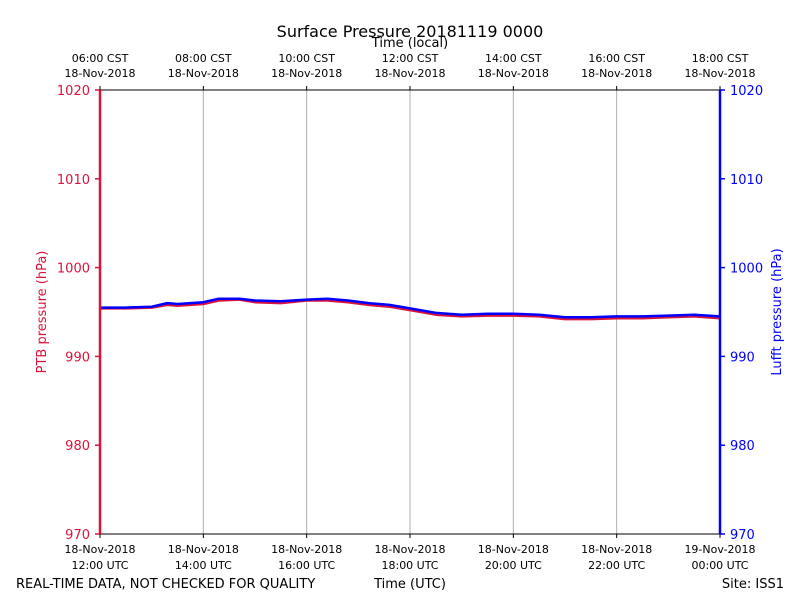  I want to click on left-y-tick-label: 1000, so click(73, 269).